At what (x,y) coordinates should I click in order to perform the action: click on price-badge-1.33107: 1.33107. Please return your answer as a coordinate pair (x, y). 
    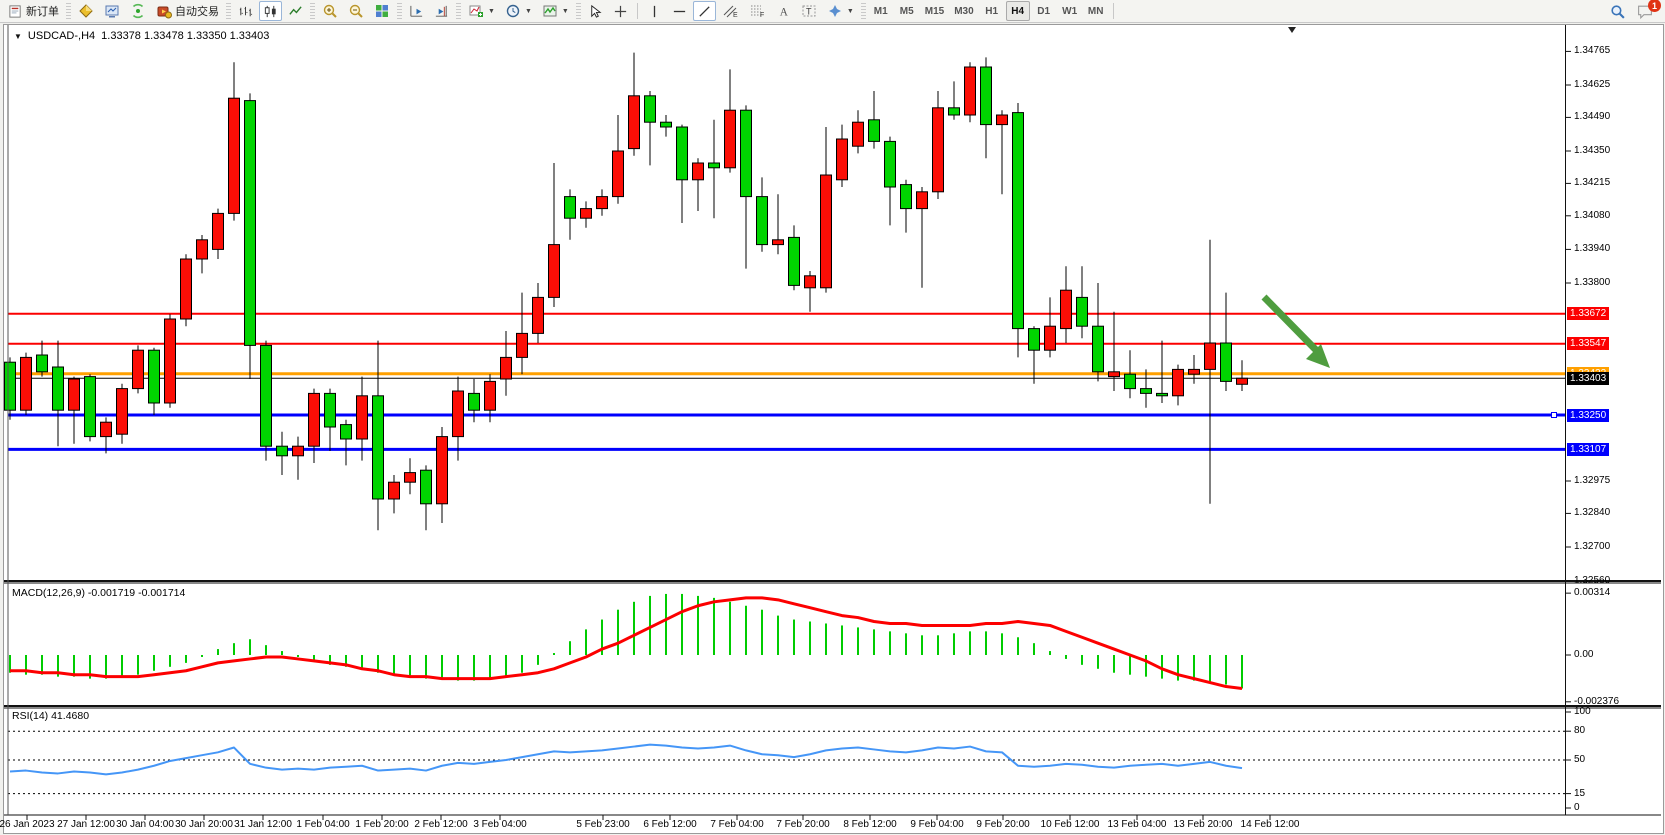
    Looking at the image, I should click on (1588, 449).